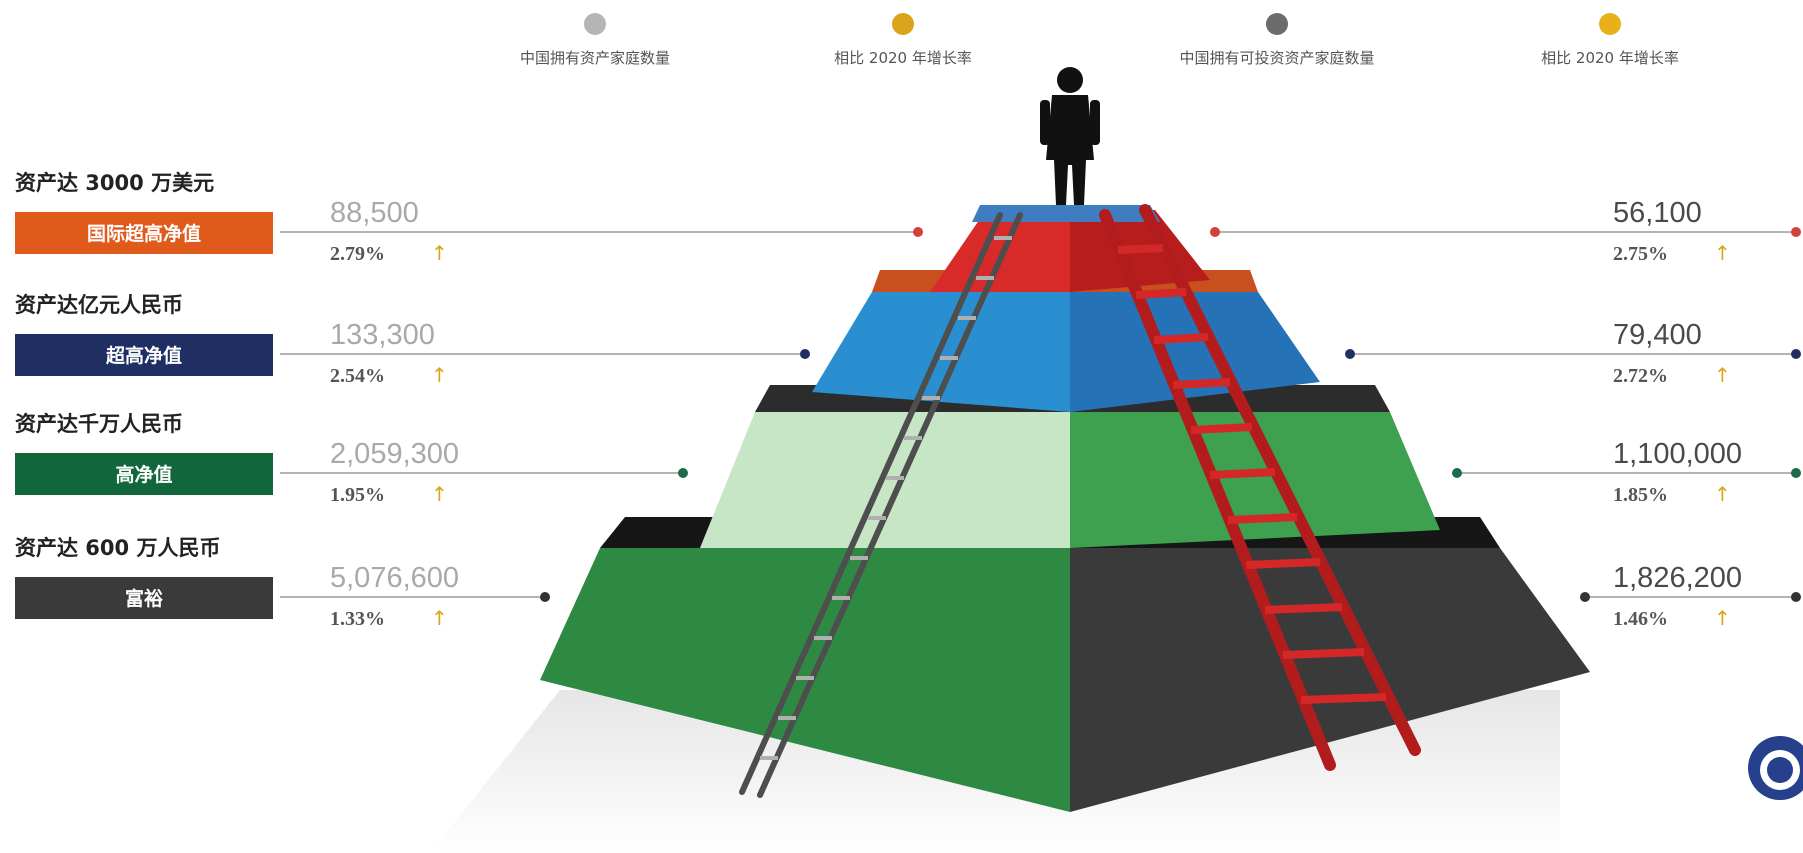  What do you see at coordinates (394, 578) in the screenshot?
I see `total-households-value: 5,076,600` at bounding box center [394, 578].